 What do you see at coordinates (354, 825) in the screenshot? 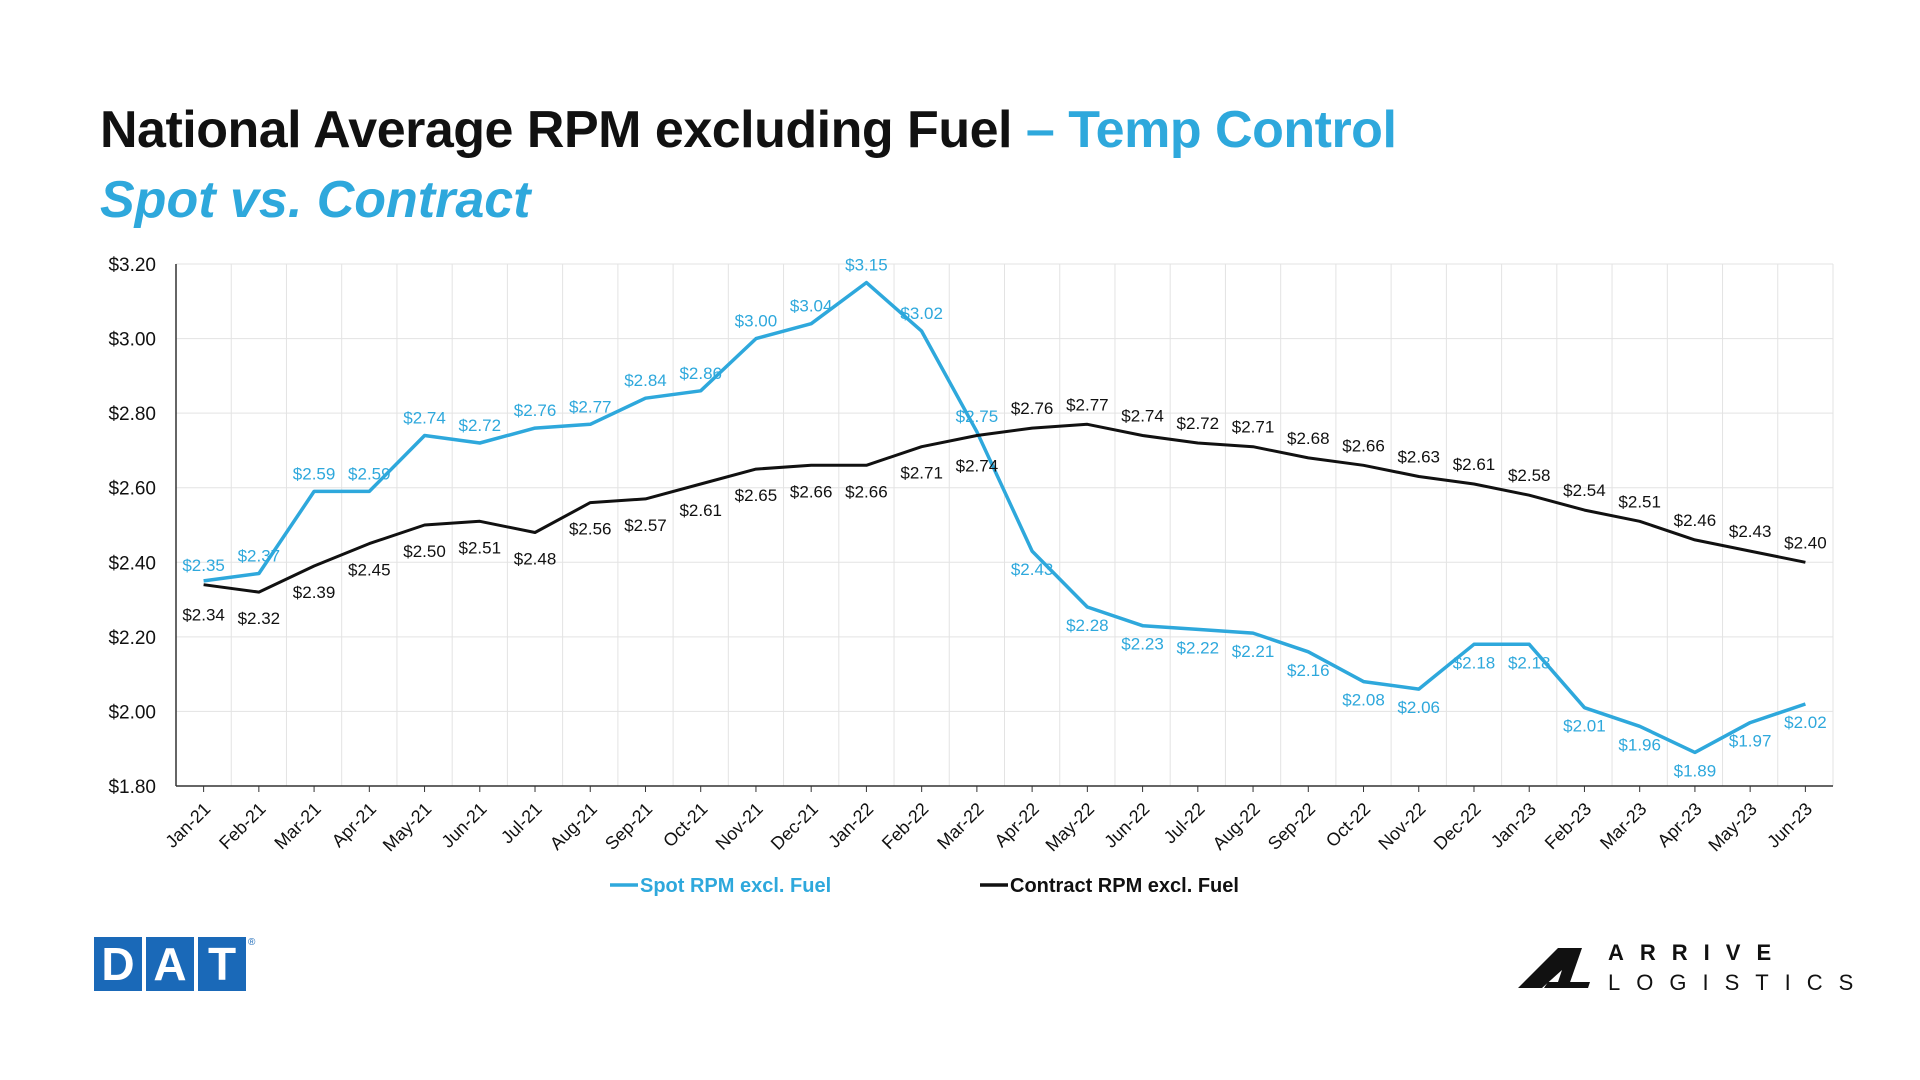
I see `x-tick-label: Apr-21` at bounding box center [354, 825].